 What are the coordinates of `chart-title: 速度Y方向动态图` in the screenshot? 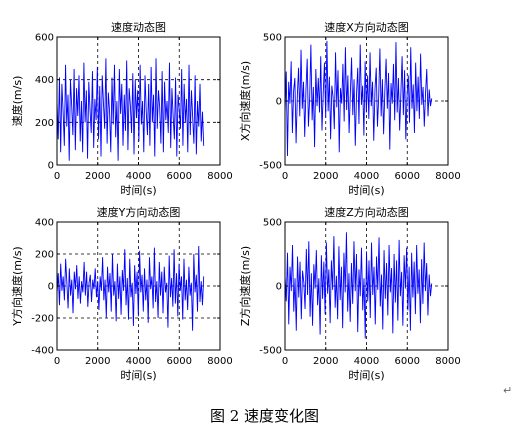 It's located at (139, 212).